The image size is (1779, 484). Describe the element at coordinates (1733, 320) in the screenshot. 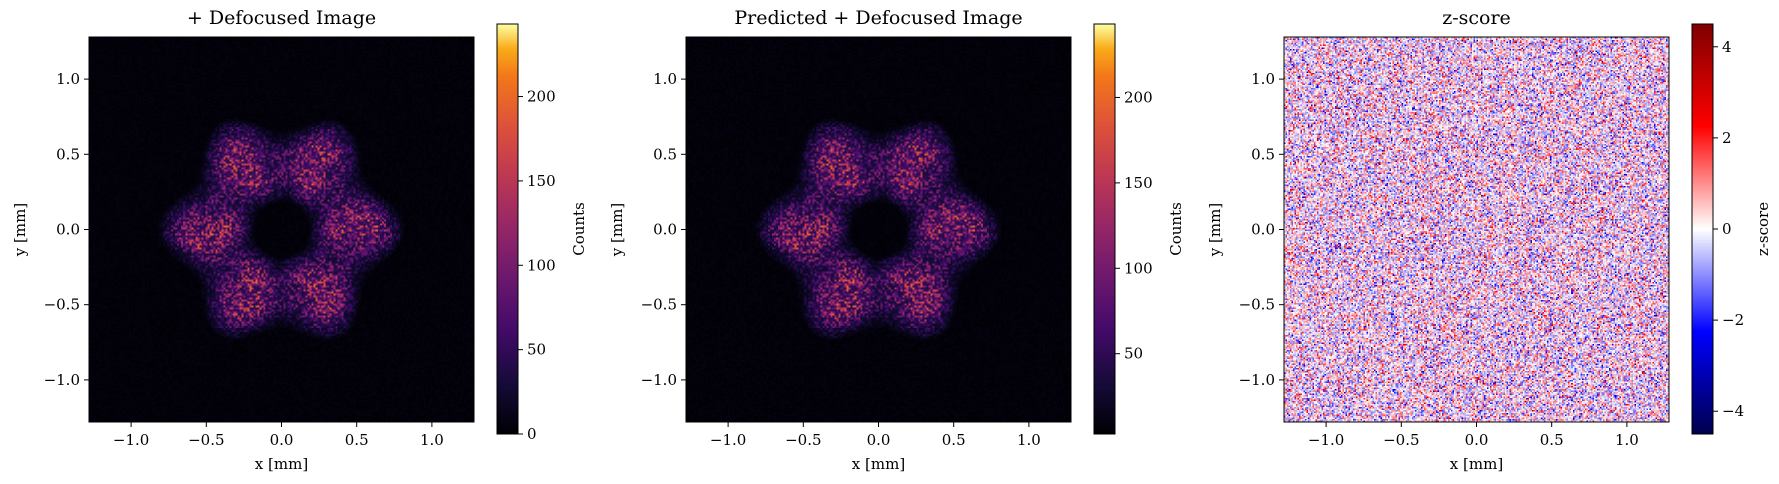

I see `colorbar-tick-label: −2` at that location.